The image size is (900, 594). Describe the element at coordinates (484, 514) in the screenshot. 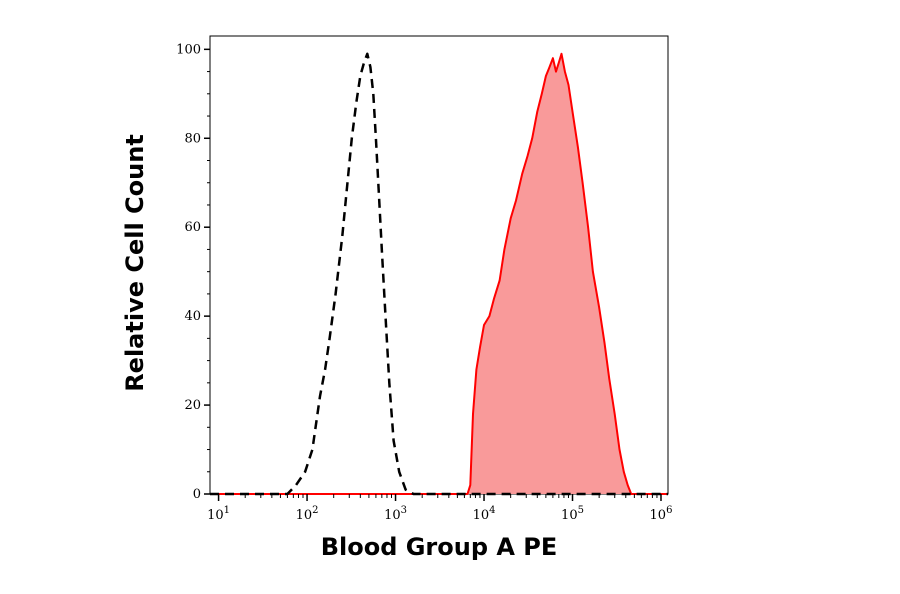

I see `x-tick-label: 10⁴` at that location.